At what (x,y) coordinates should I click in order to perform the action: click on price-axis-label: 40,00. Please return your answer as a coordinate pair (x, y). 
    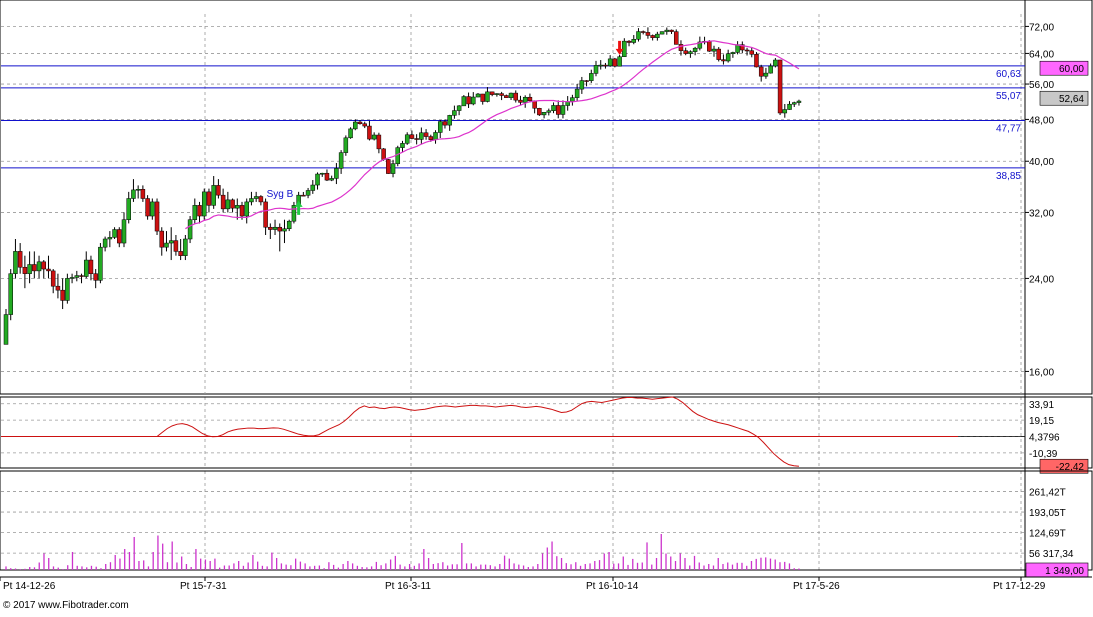
    Looking at the image, I should click on (1041, 162).